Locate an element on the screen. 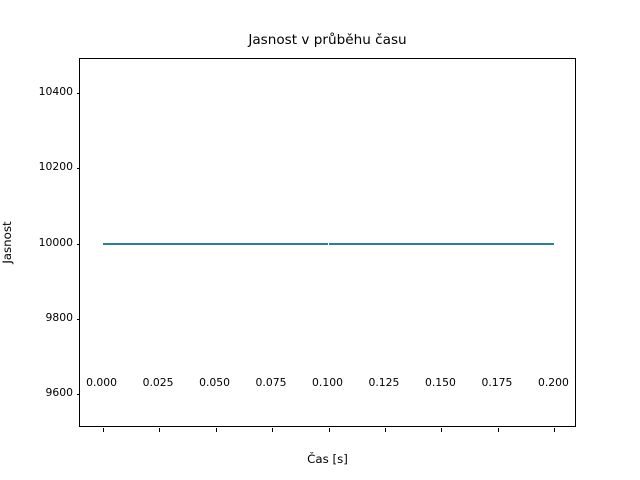 The image size is (640, 480). x-tick-label: 0.025 is located at coordinates (158, 382).